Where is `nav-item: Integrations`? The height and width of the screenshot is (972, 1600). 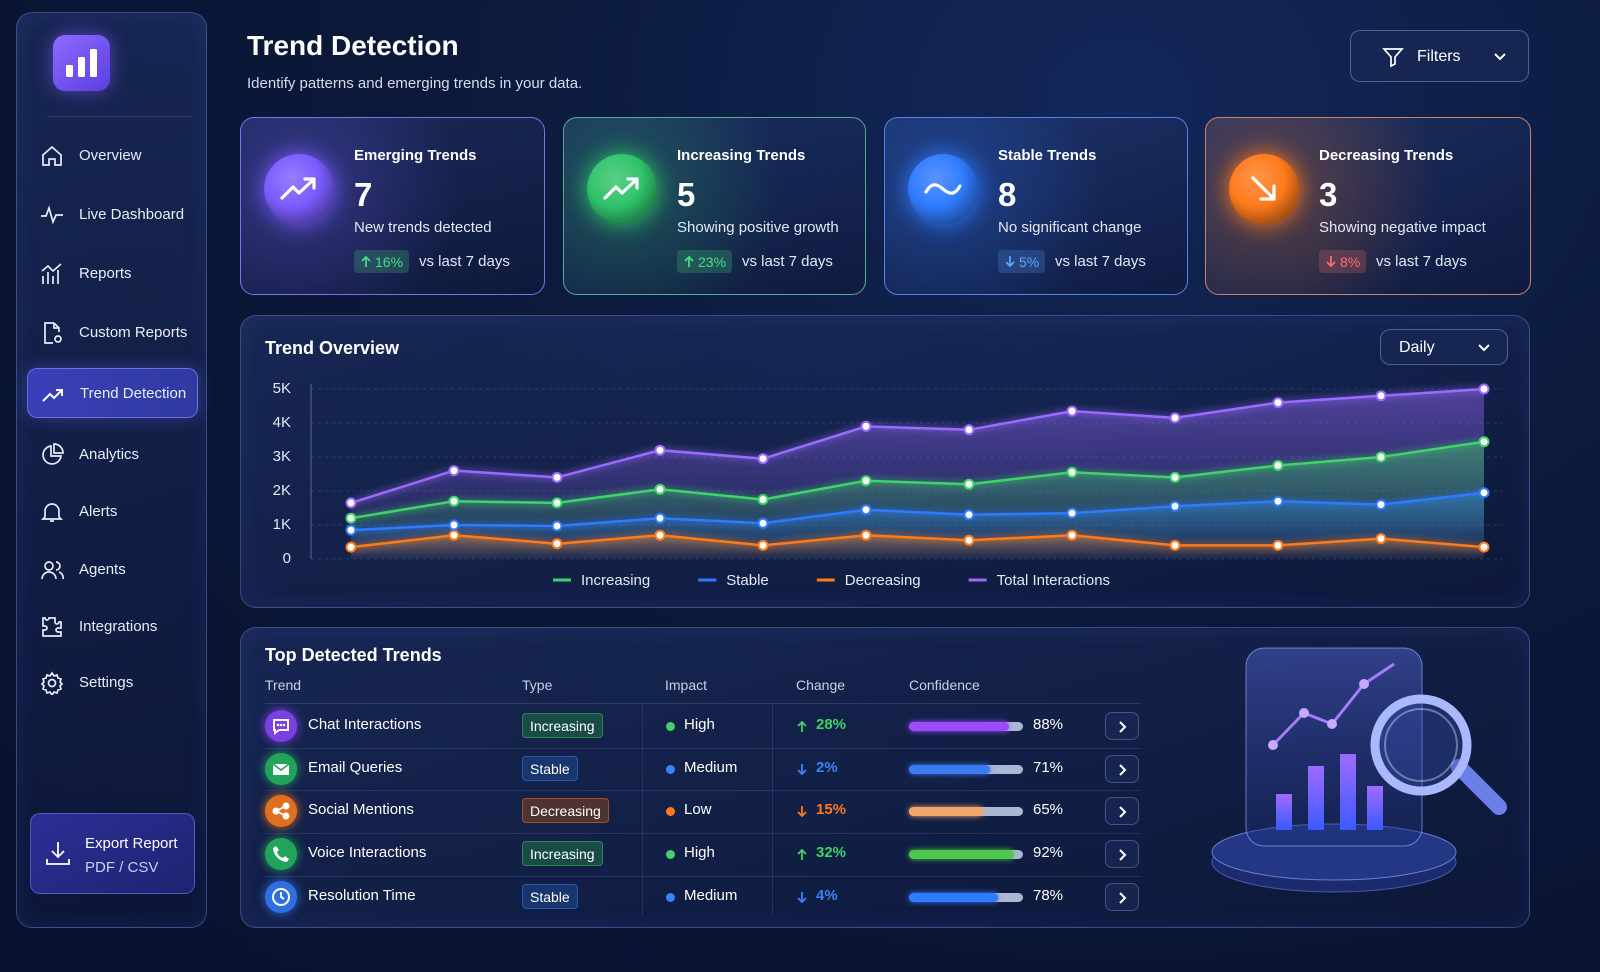
nav-item: Integrations is located at coordinates (112, 626).